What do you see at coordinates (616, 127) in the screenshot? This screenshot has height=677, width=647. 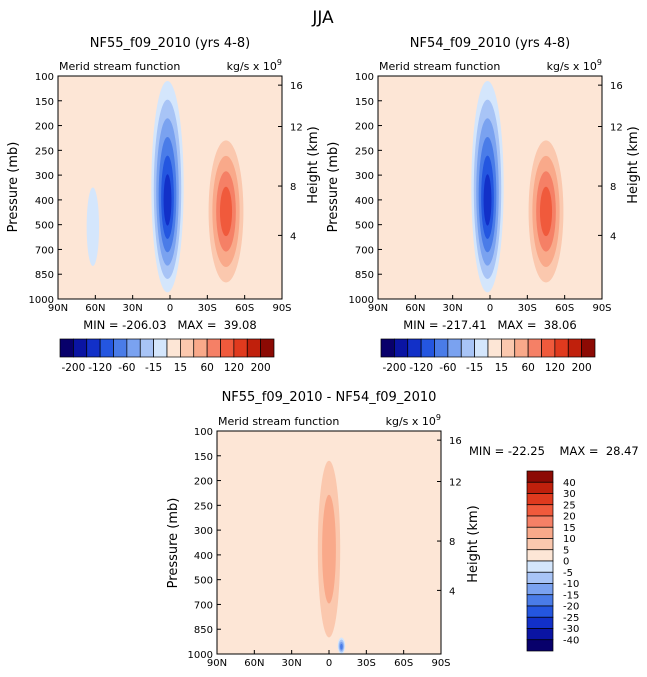 I see `height-tick-label: 12` at bounding box center [616, 127].